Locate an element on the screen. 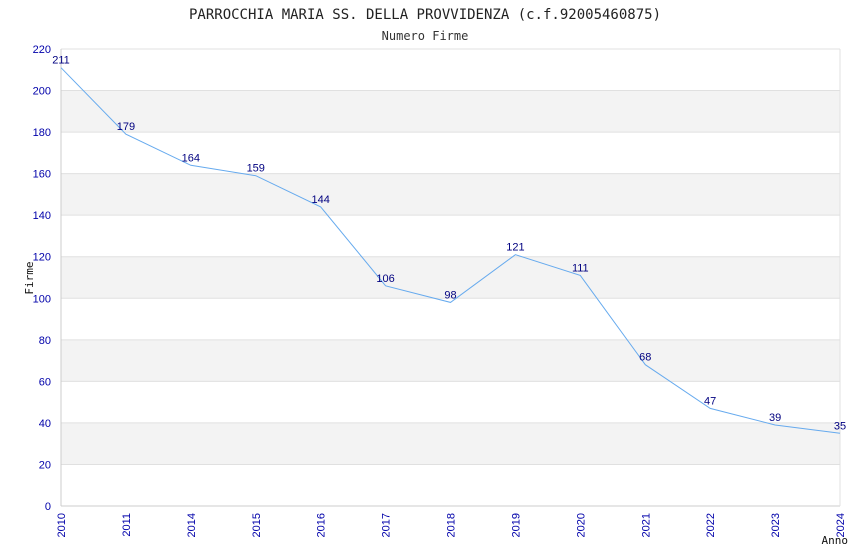 The image size is (850, 550). y-tick-label: 200 is located at coordinates (42, 92).